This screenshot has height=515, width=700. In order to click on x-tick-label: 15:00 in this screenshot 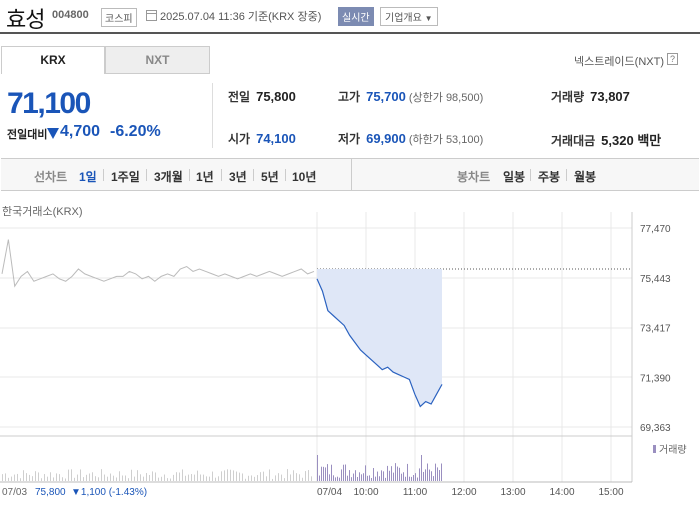, I will do `click(610, 492)`.